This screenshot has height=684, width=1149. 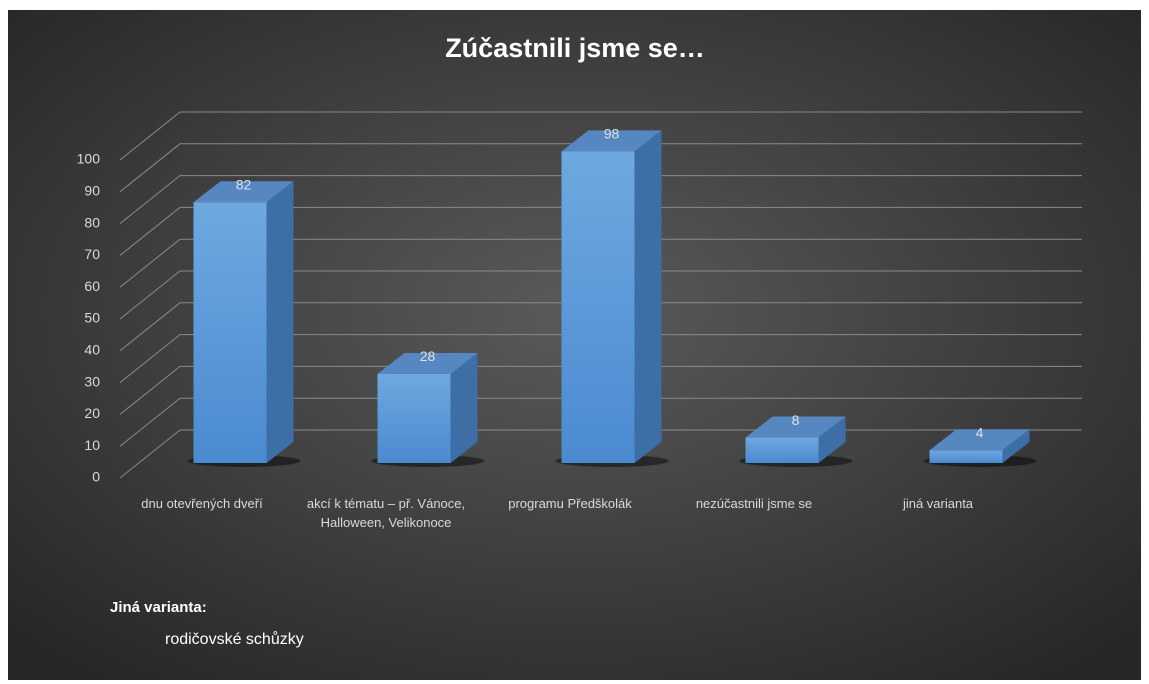 I want to click on y-tick-label: 60, so click(x=92, y=286).